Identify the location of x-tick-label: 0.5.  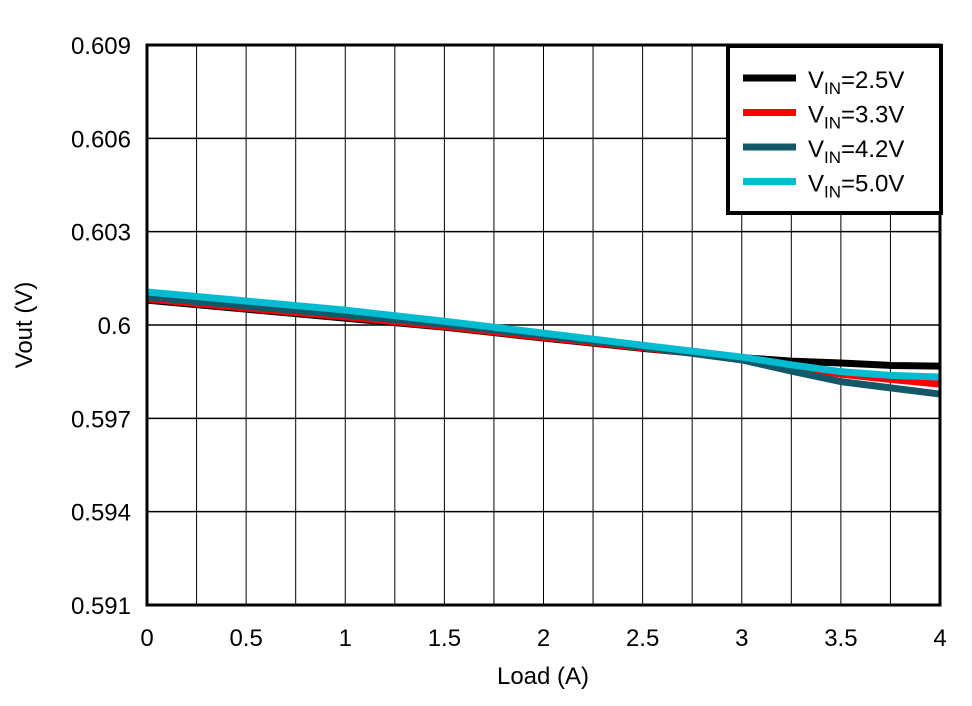
(245, 638).